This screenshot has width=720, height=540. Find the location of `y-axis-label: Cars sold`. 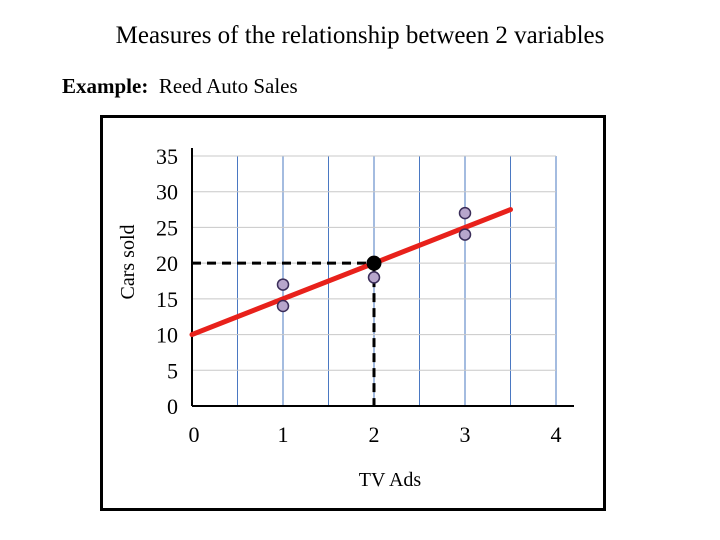

y-axis-label: Cars sold is located at coordinates (128, 262).